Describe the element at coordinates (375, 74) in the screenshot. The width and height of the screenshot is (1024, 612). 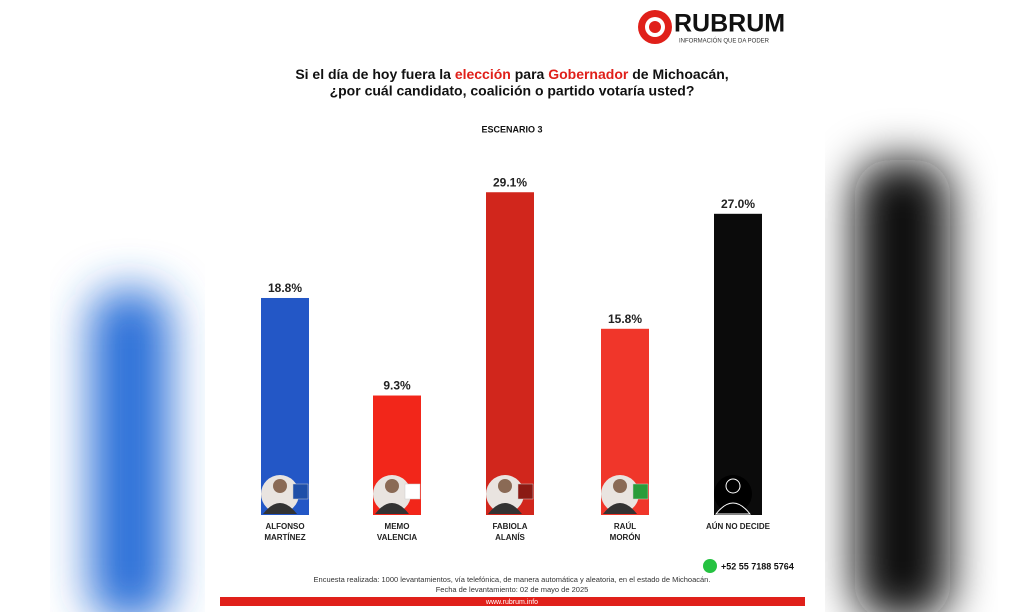
I see `title-part: Si el día de hoy fuera la` at that location.